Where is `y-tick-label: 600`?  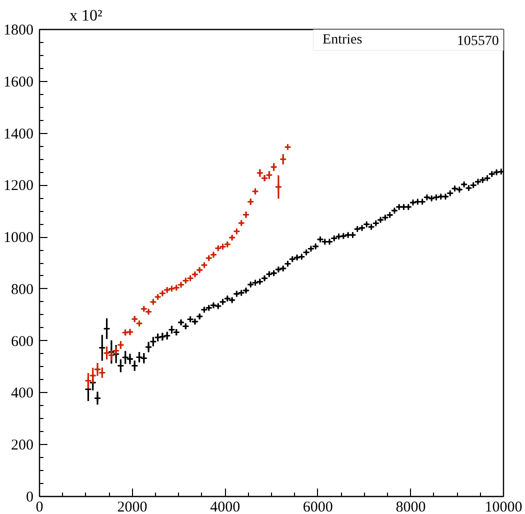 y-tick-label: 600 is located at coordinates (22, 342).